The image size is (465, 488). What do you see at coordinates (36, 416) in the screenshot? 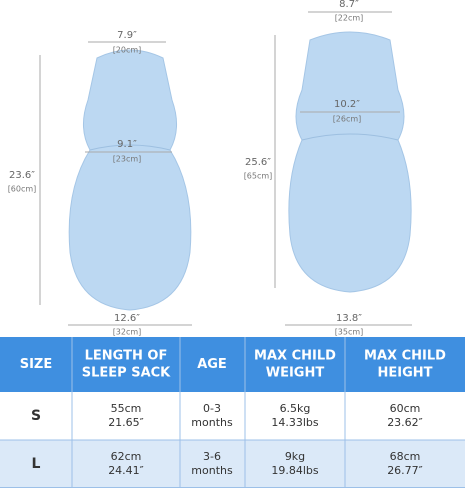
I see `table-cell: S` at bounding box center [36, 416].